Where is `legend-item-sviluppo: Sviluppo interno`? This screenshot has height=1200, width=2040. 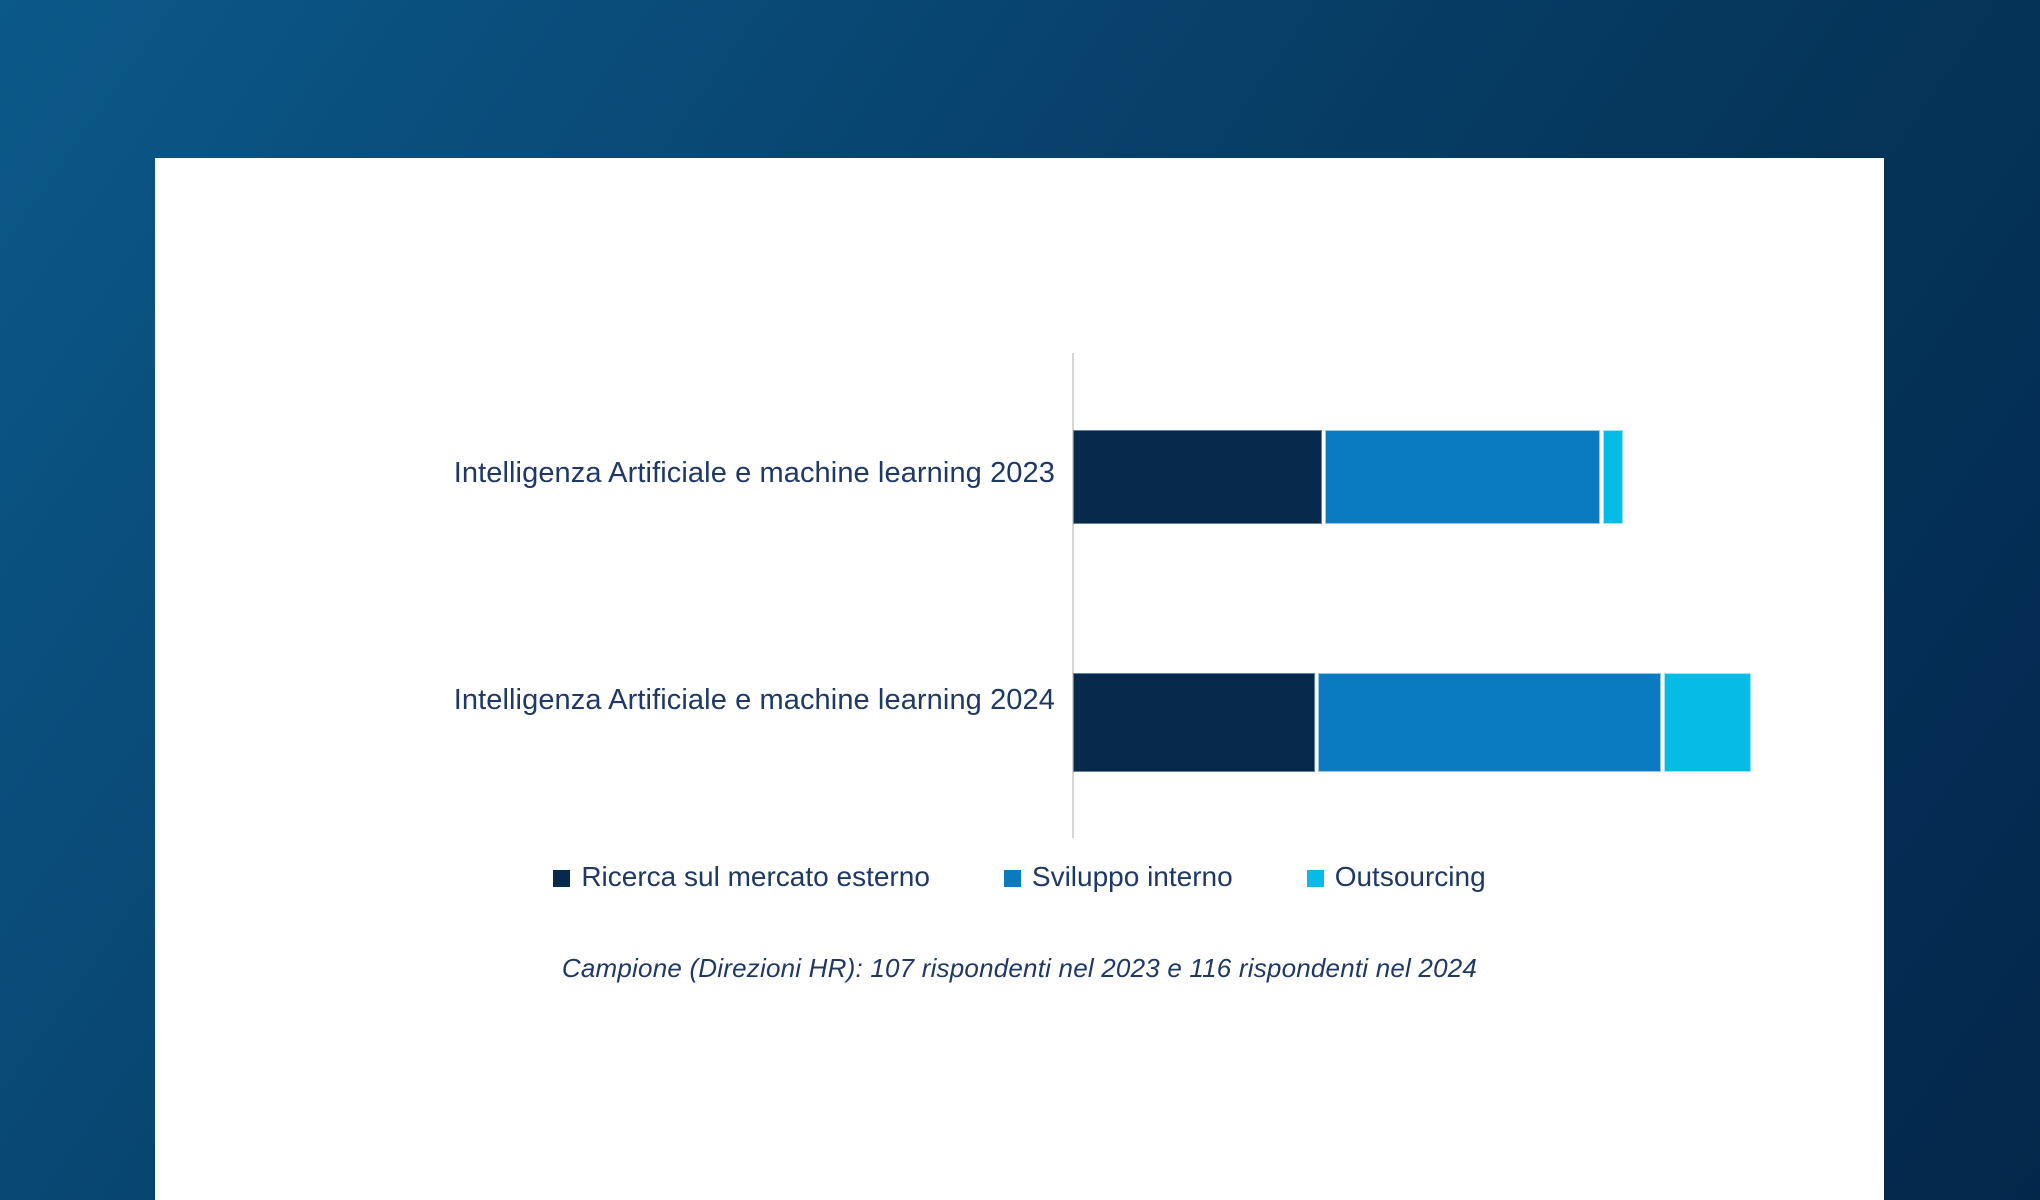 legend-item-sviluppo: Sviluppo interno is located at coordinates (1118, 877).